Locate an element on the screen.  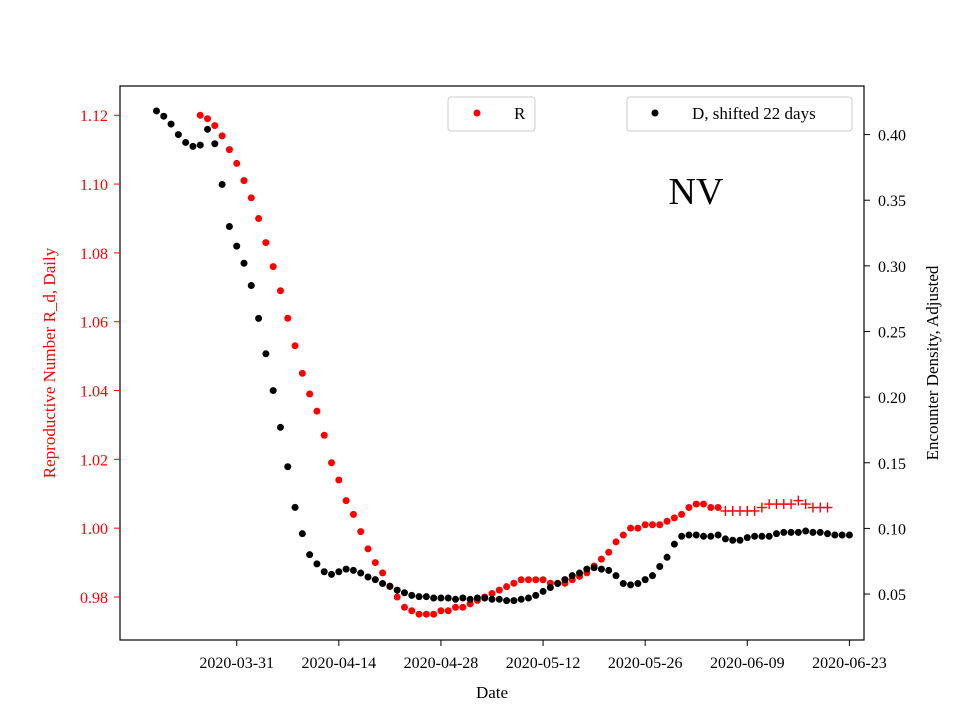
y-left-tick-label: 1.06 is located at coordinates (94, 323).